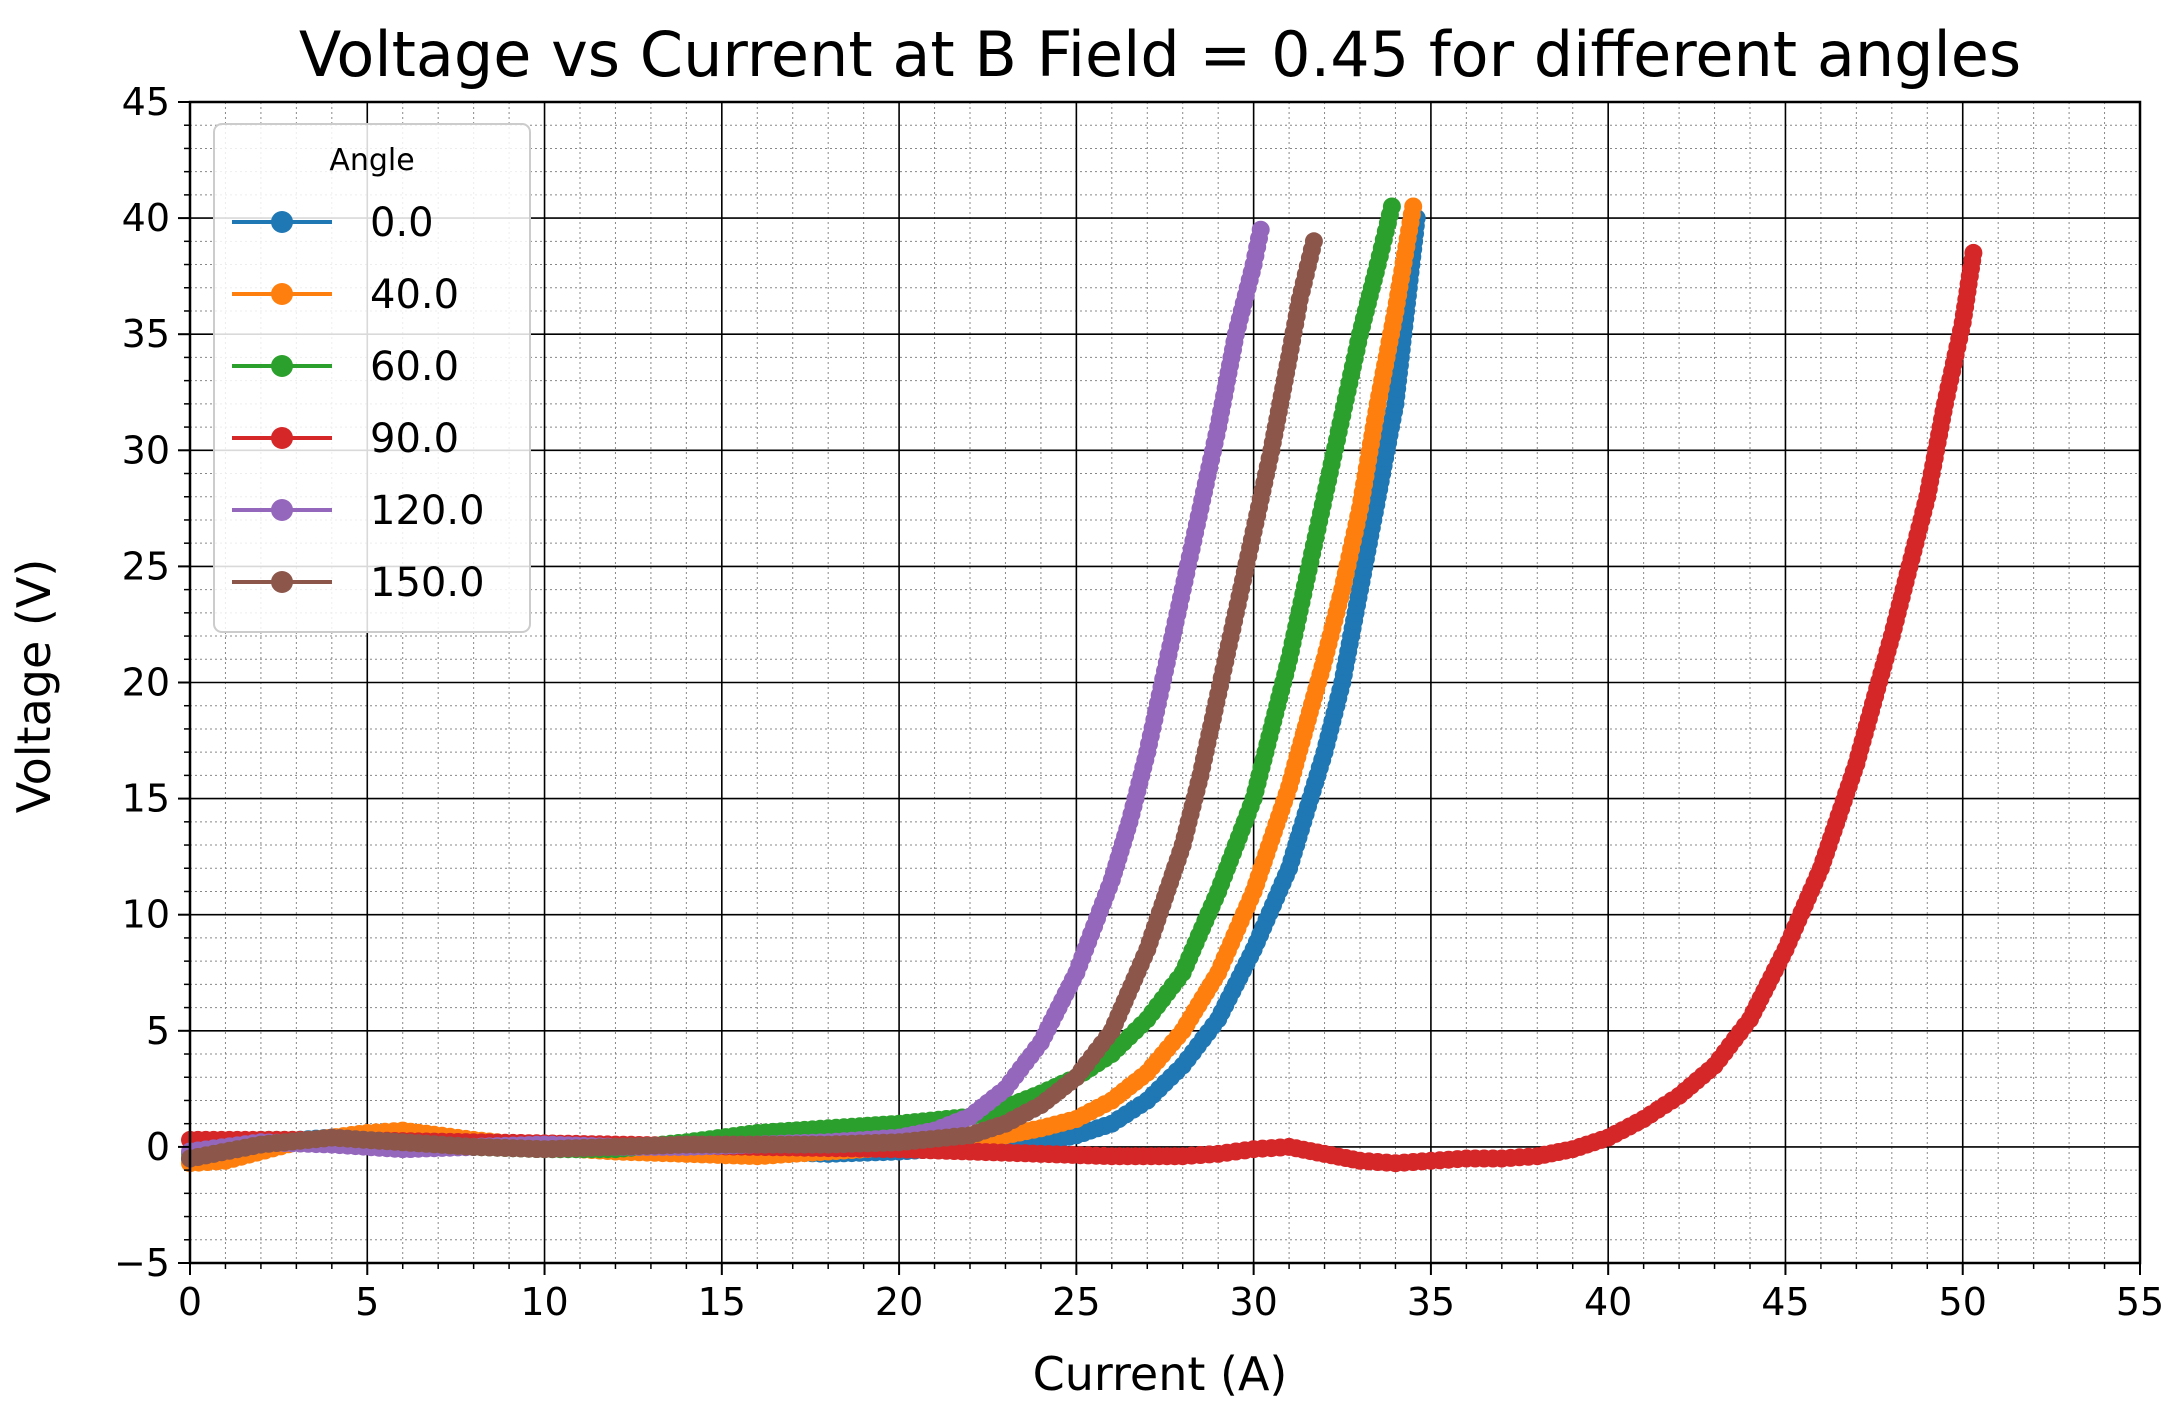 This screenshot has height=1419, width=2182. Describe the element at coordinates (358, 403) in the screenshot. I see `legend-entries: 0.0 40.0 60.0 90.0 120.0 150.0` at that location.